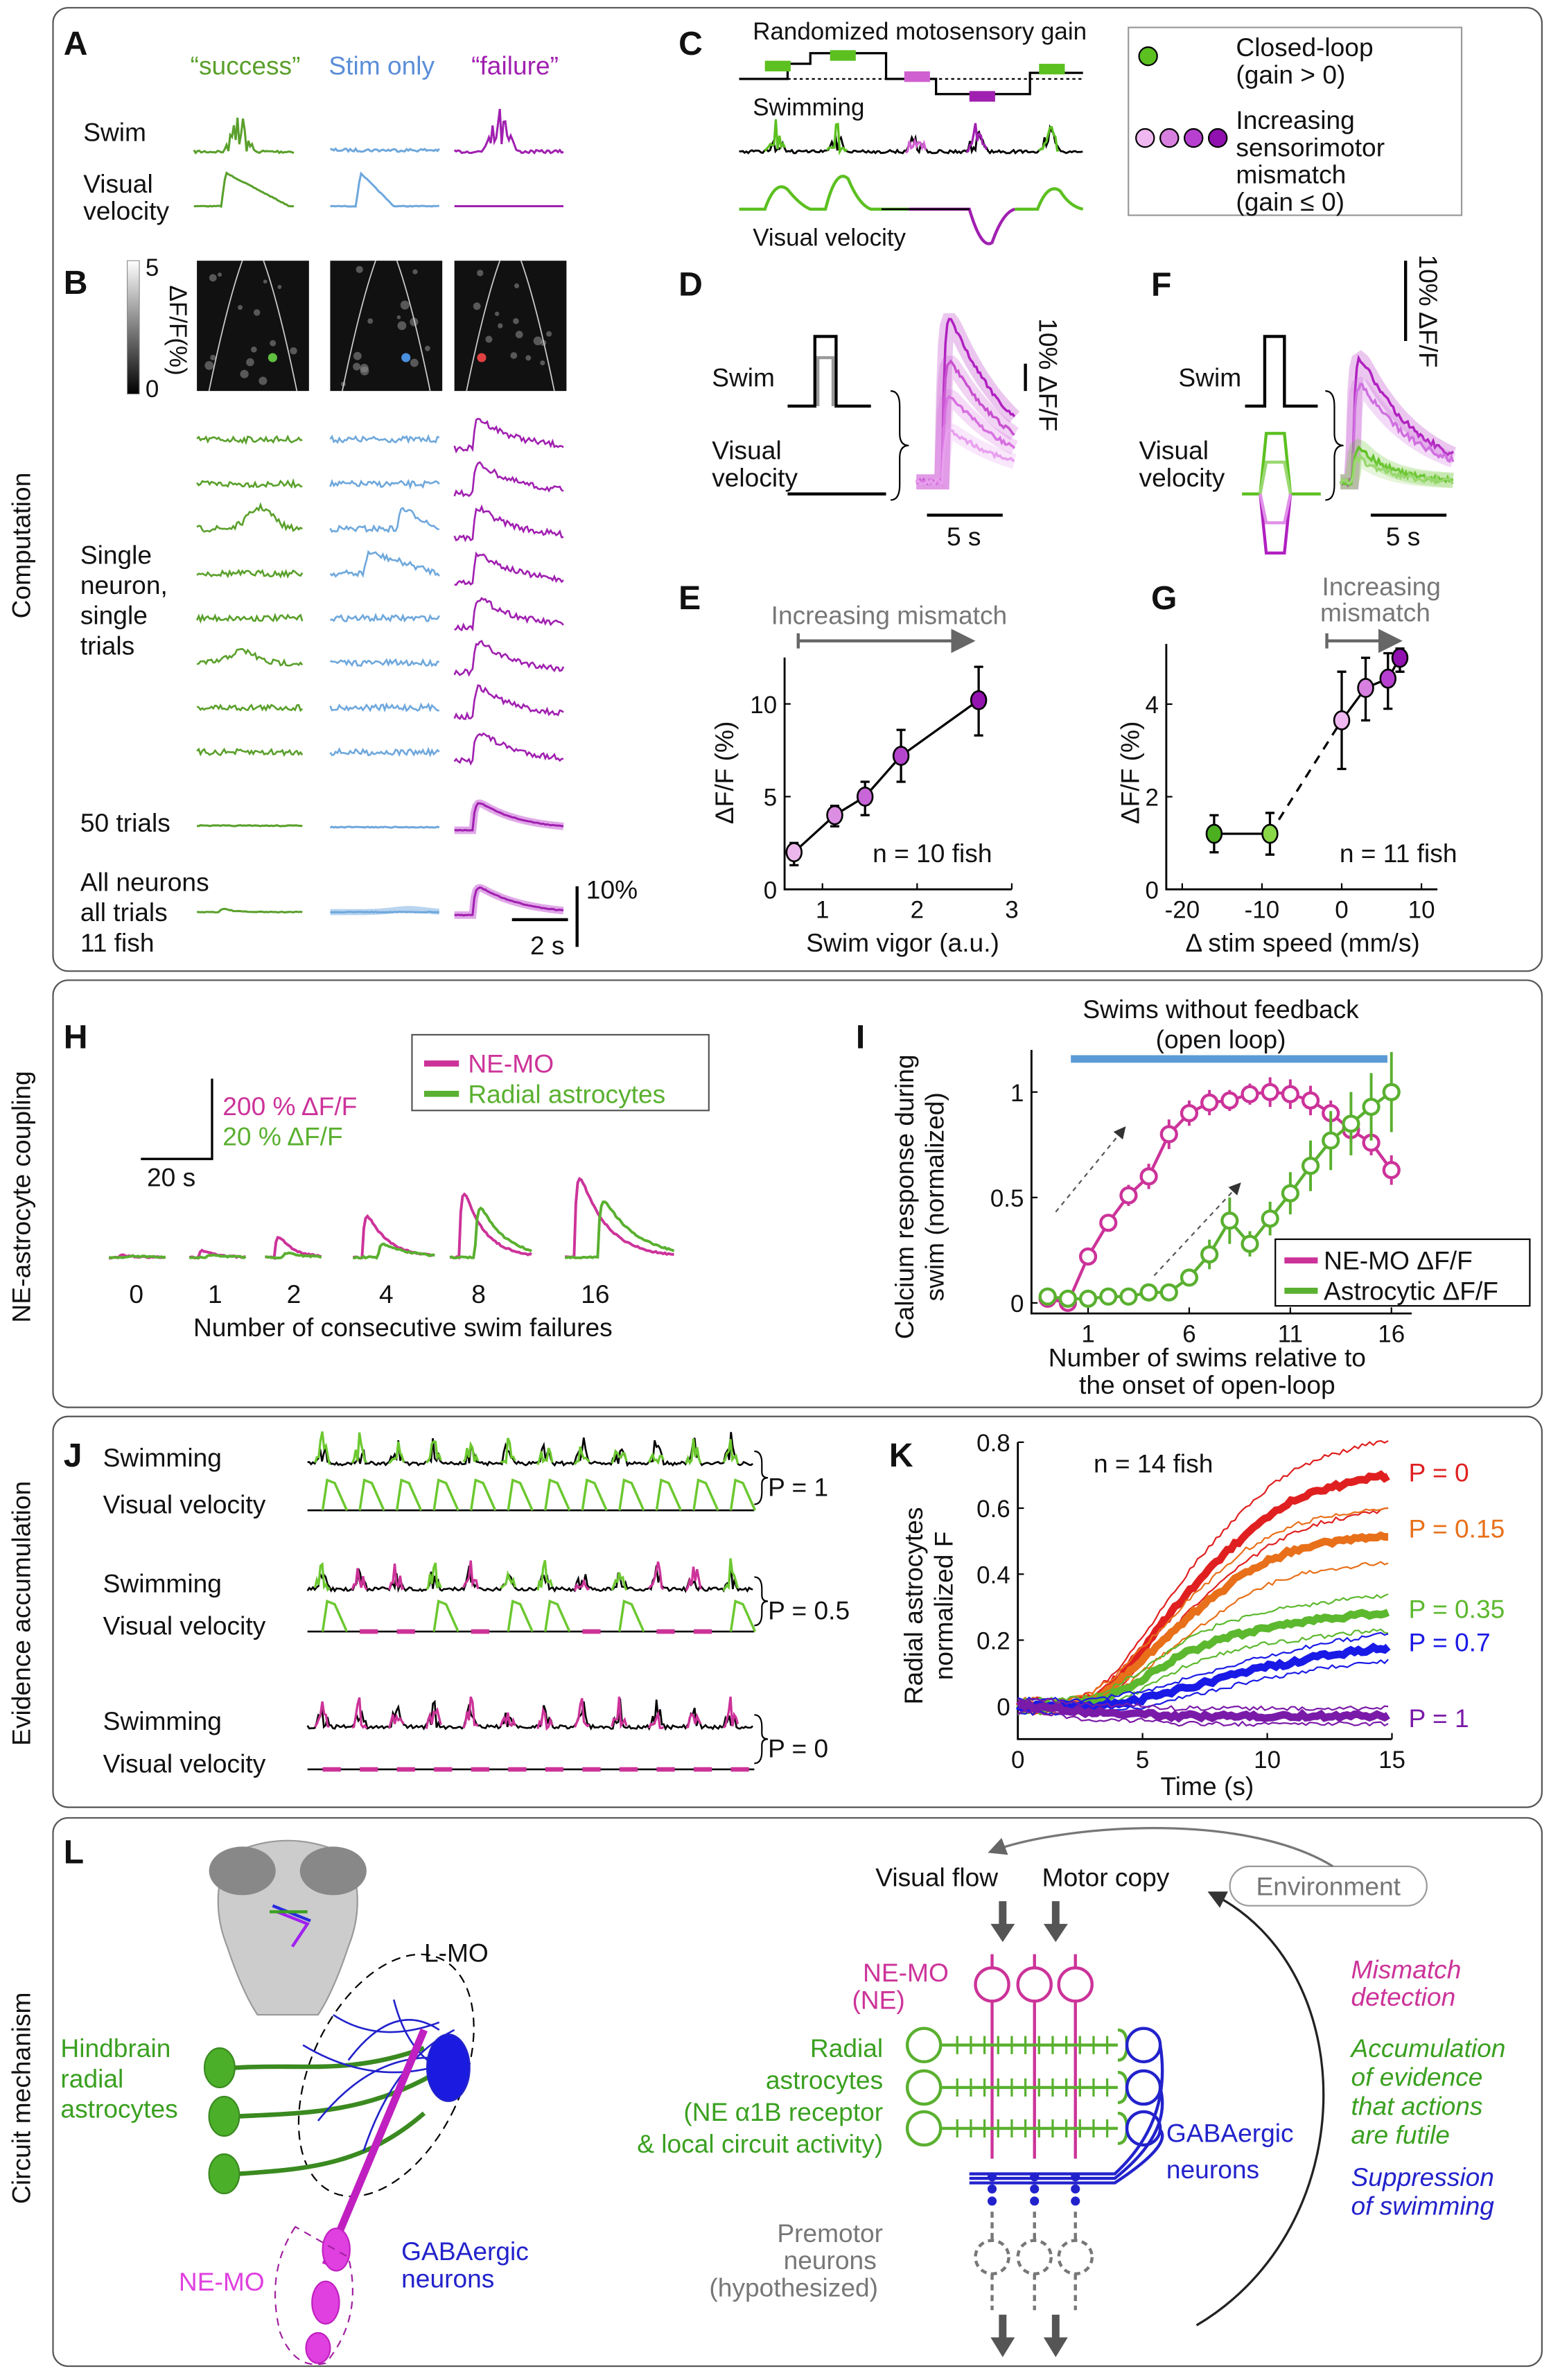  I want to click on x-axis-label: Number of swims relative to, so click(1207, 1357).